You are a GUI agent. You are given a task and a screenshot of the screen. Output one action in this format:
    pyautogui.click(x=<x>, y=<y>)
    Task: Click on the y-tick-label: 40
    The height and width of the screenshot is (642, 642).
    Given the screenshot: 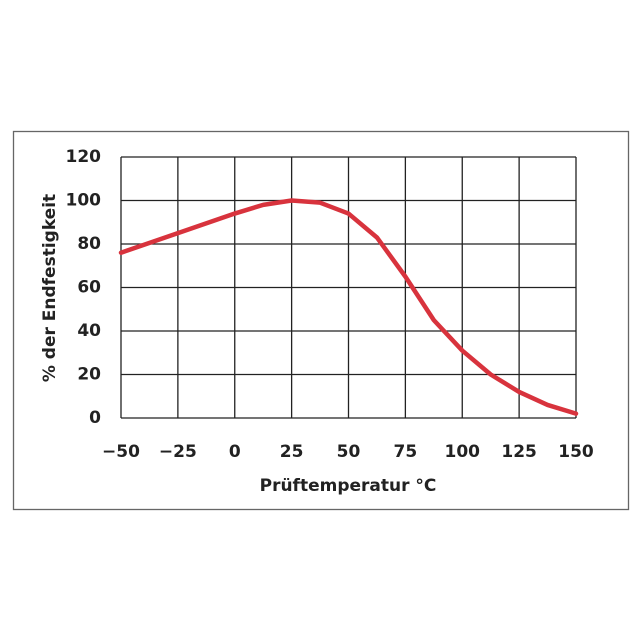 What is the action you would take?
    pyautogui.click(x=89, y=331)
    